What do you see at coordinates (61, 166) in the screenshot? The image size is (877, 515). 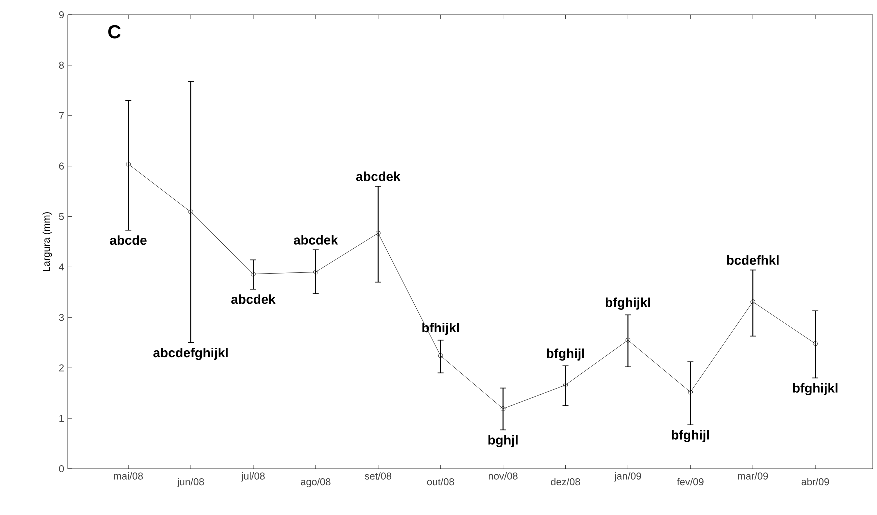 I see `y-tick-label: 6` at bounding box center [61, 166].